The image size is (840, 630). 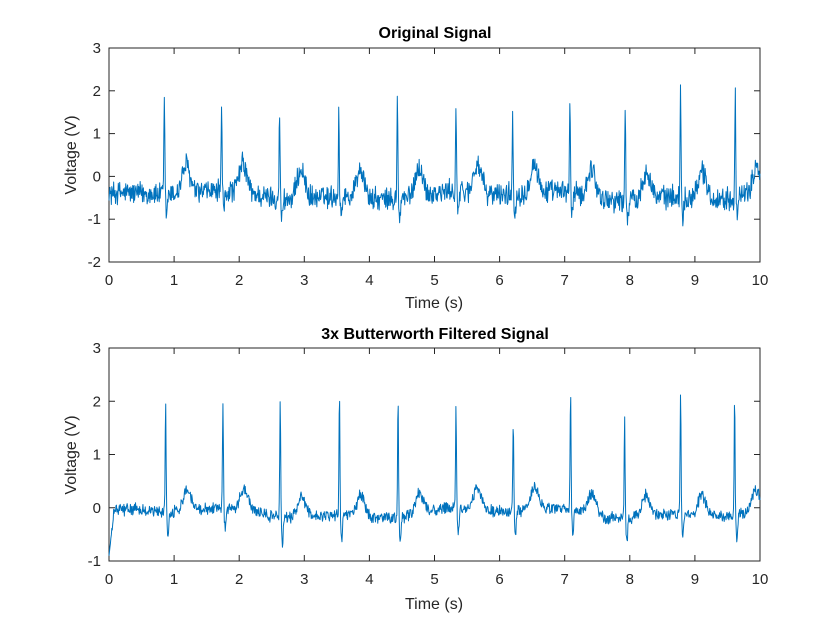 I want to click on chart-title: 3x Butterworth Filtered Signal, so click(x=435, y=334).